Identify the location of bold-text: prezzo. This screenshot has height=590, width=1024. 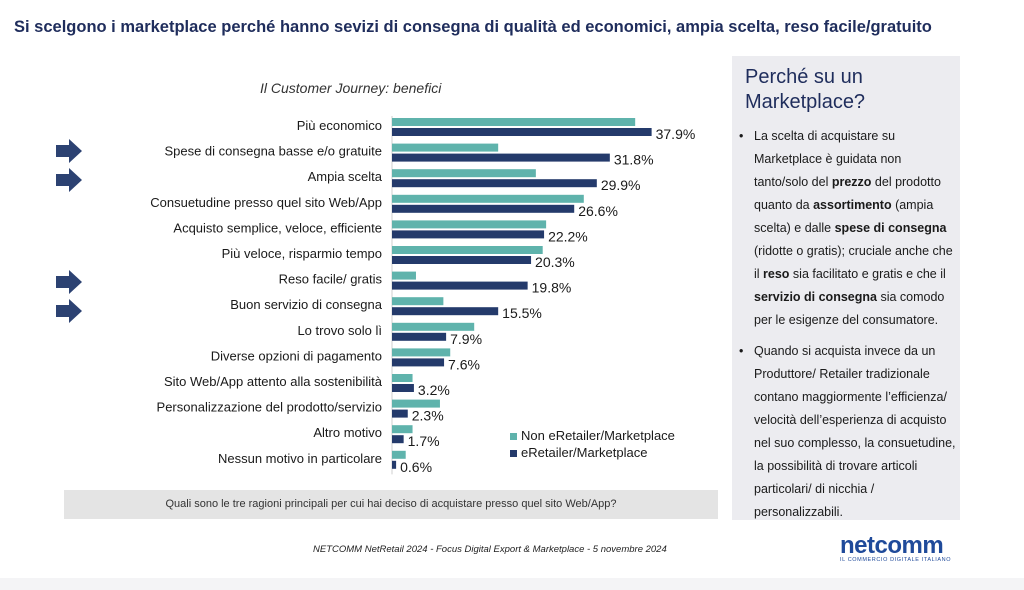
(851, 182).